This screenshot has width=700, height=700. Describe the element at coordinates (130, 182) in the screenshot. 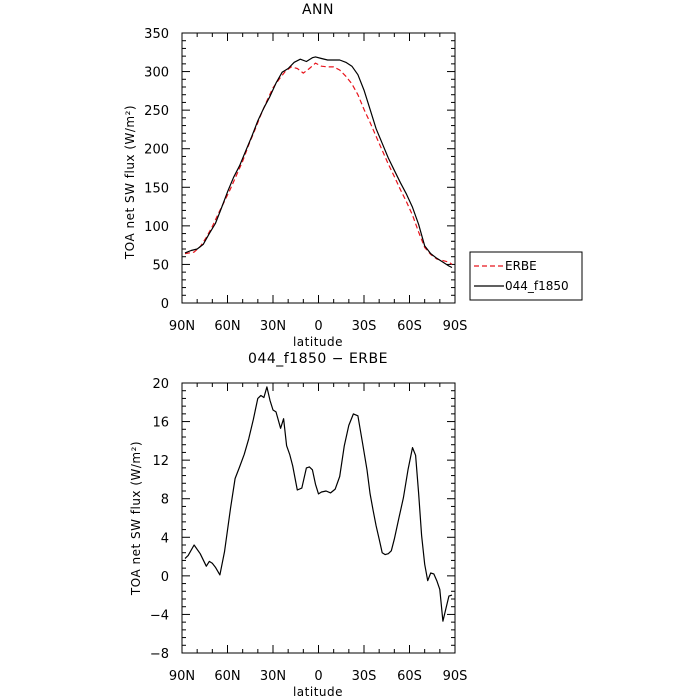

I see `top-chart-ylabel: TOA net SW flux (W/m²)` at that location.